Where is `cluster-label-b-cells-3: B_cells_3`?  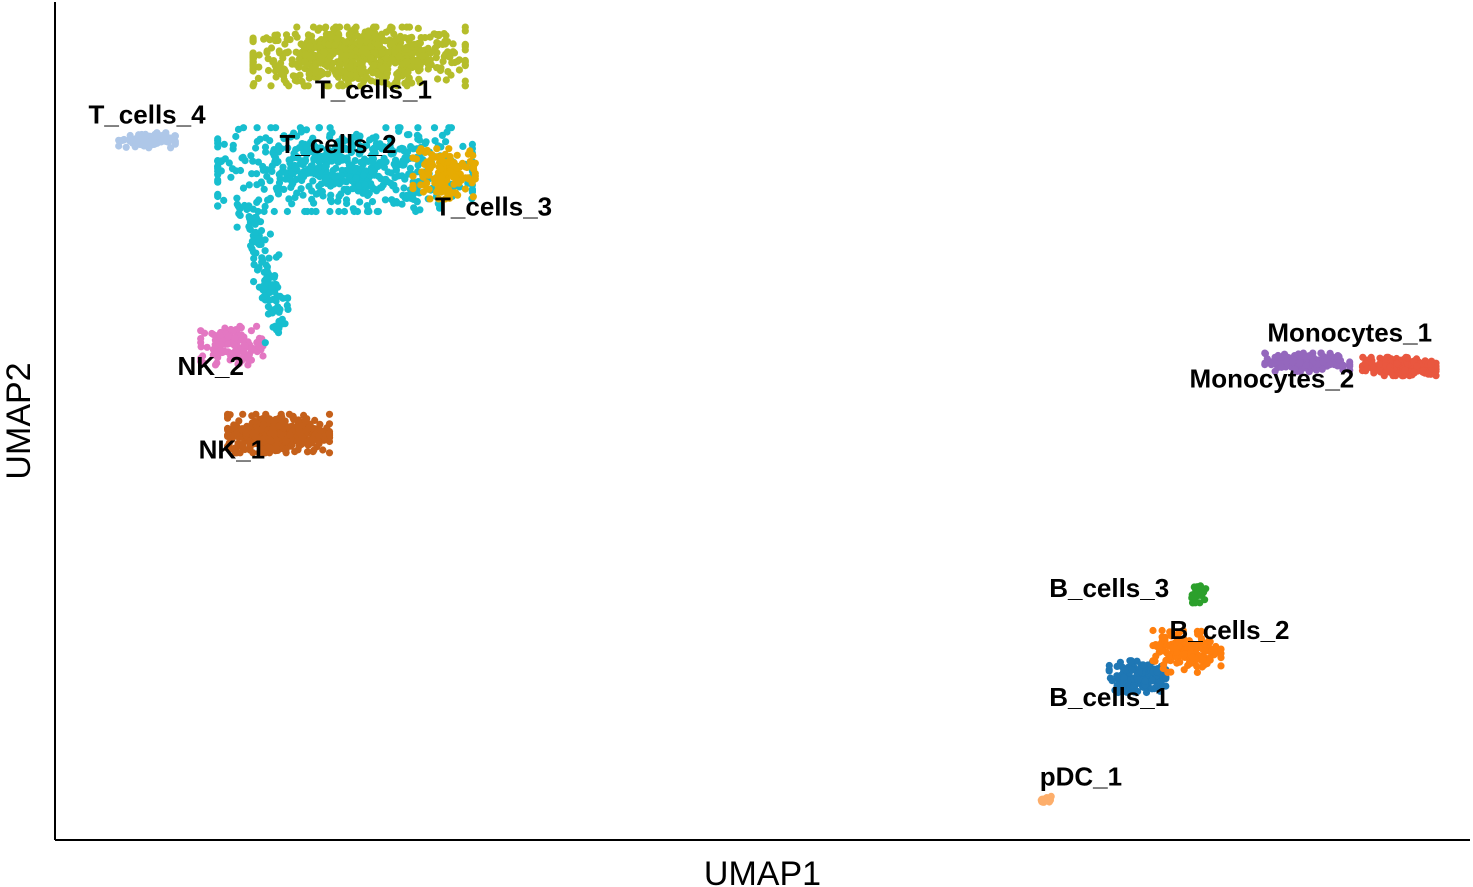
cluster-label-b-cells-3: B_cells_3 is located at coordinates (1109, 588).